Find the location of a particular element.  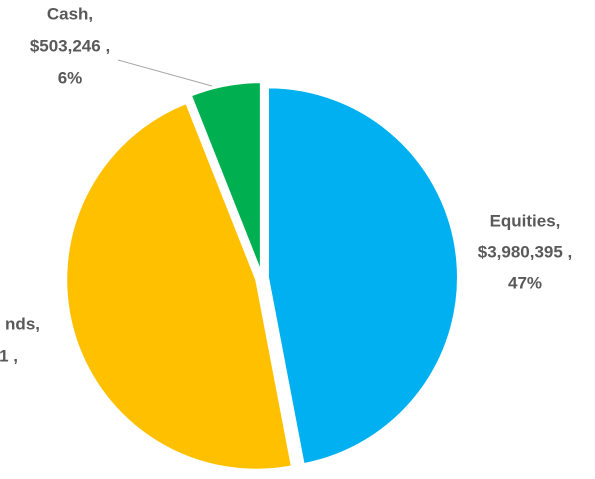

slice-label: Cash, is located at coordinates (70, 13).